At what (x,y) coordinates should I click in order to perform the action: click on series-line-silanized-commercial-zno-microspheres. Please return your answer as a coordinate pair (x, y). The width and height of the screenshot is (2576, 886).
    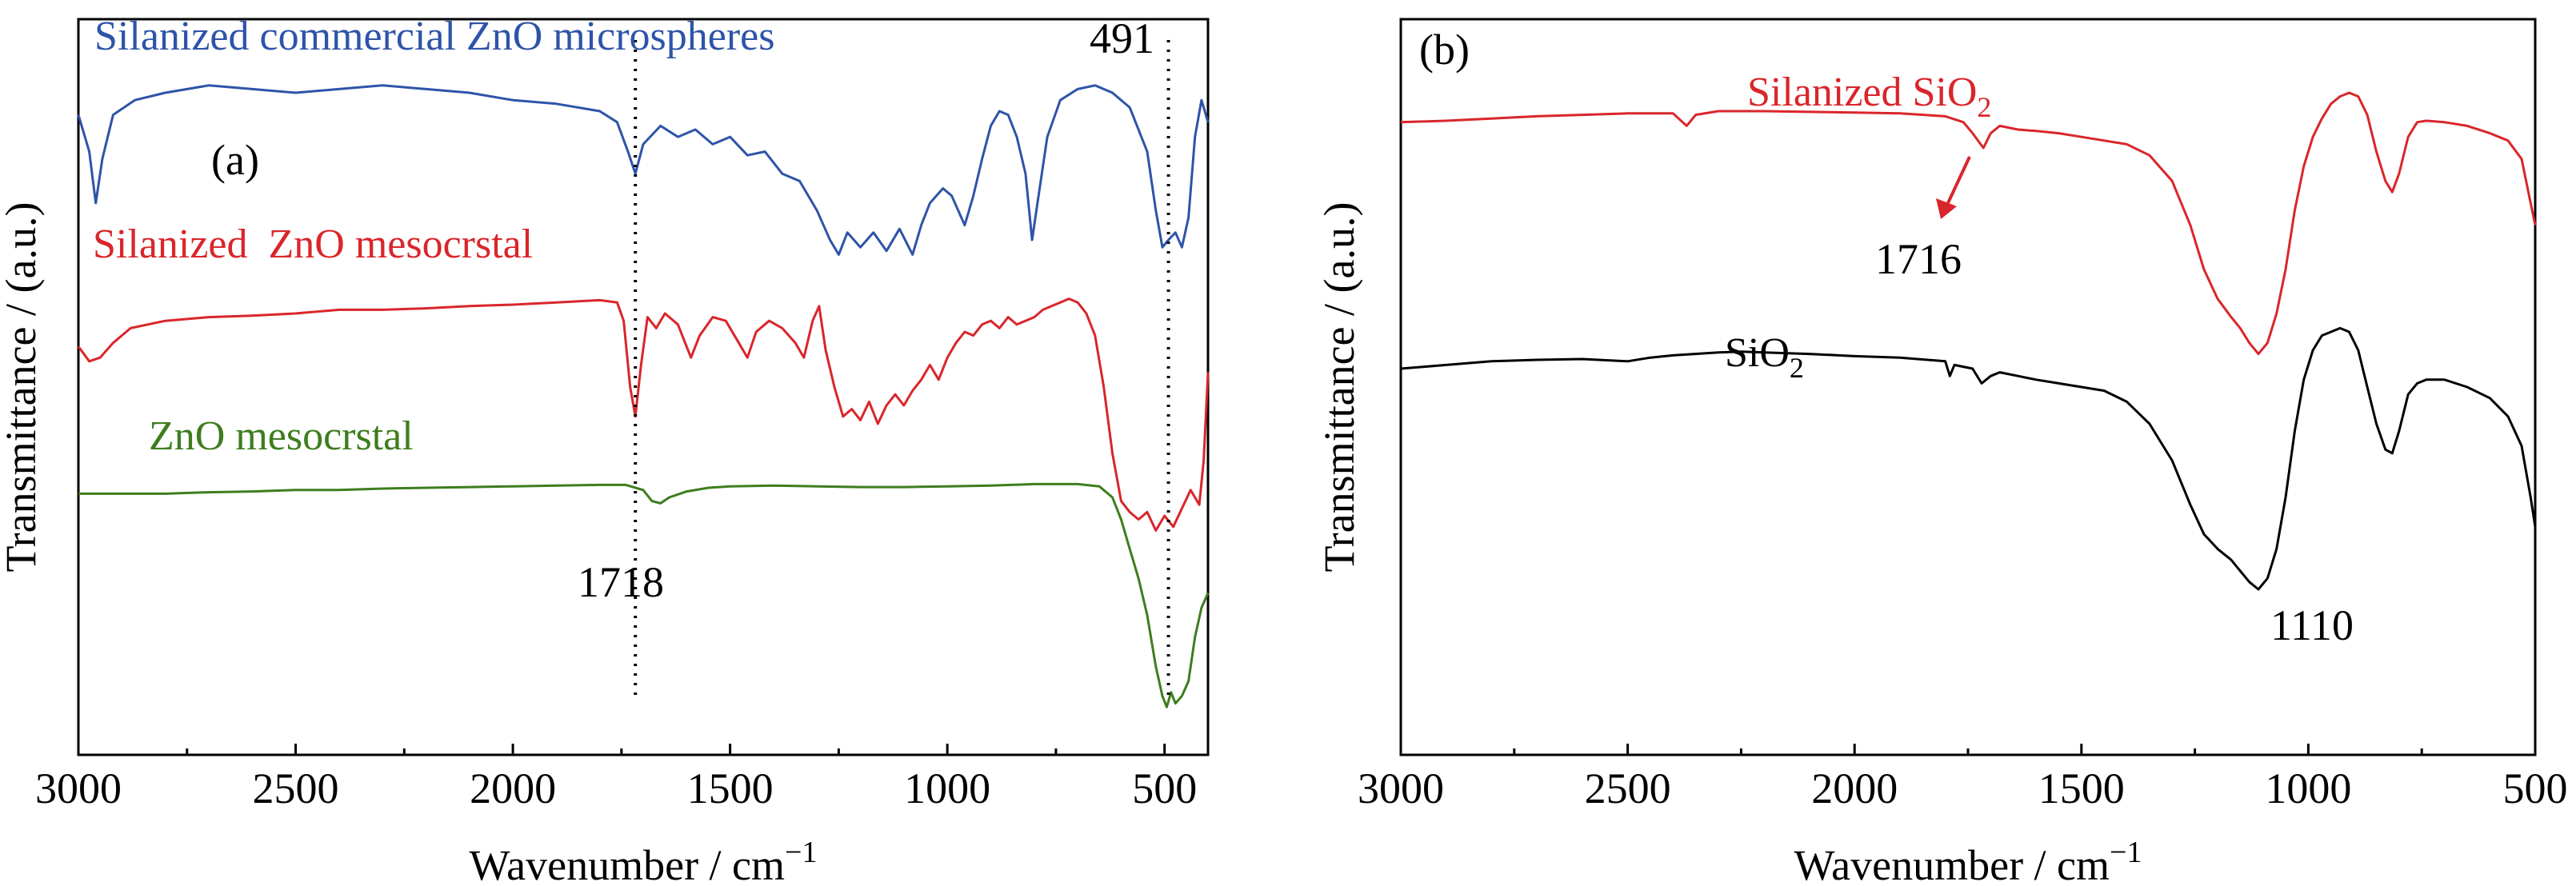
    Looking at the image, I should click on (643, 170).